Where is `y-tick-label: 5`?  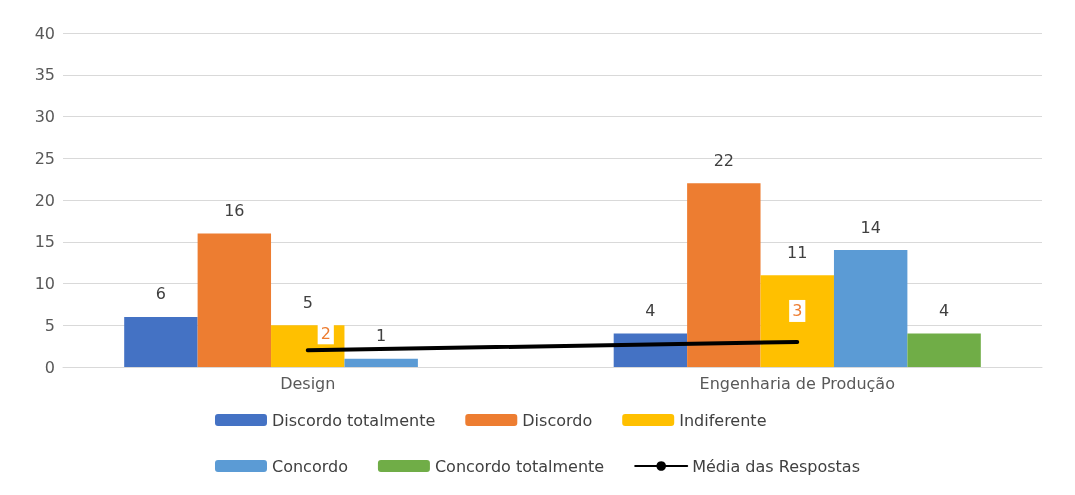
y-tick-label: 5 is located at coordinates (49, 325).